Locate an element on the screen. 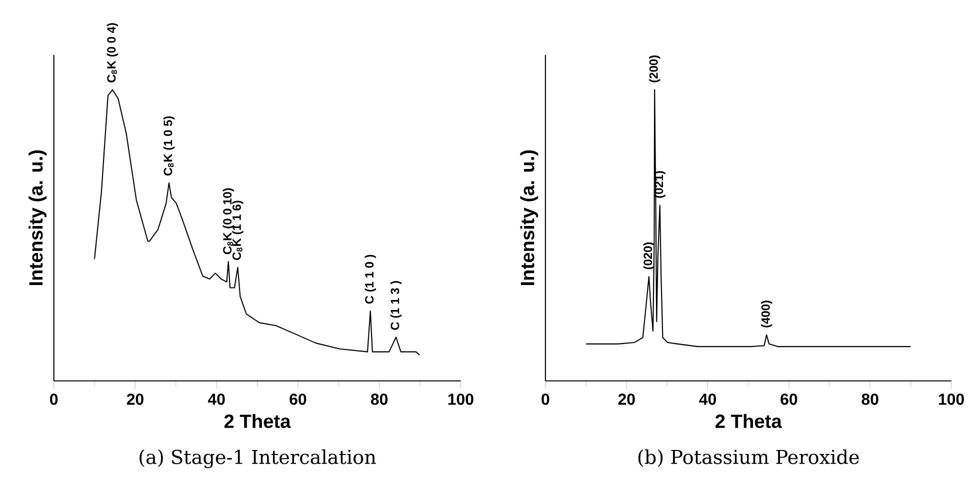  text: (a) Stage-1 Intercalation is located at coordinates (258, 459).